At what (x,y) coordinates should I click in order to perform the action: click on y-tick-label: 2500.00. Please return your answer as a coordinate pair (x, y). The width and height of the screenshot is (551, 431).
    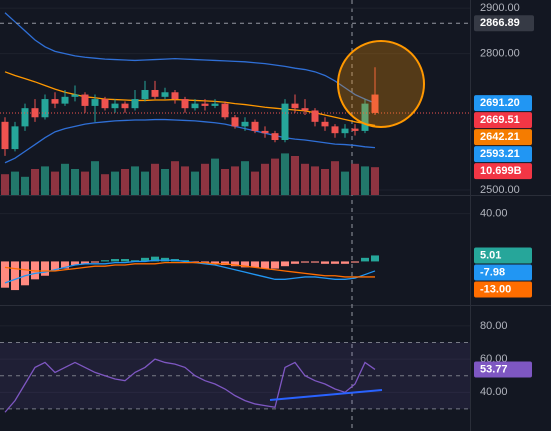
    Looking at the image, I should click on (500, 190).